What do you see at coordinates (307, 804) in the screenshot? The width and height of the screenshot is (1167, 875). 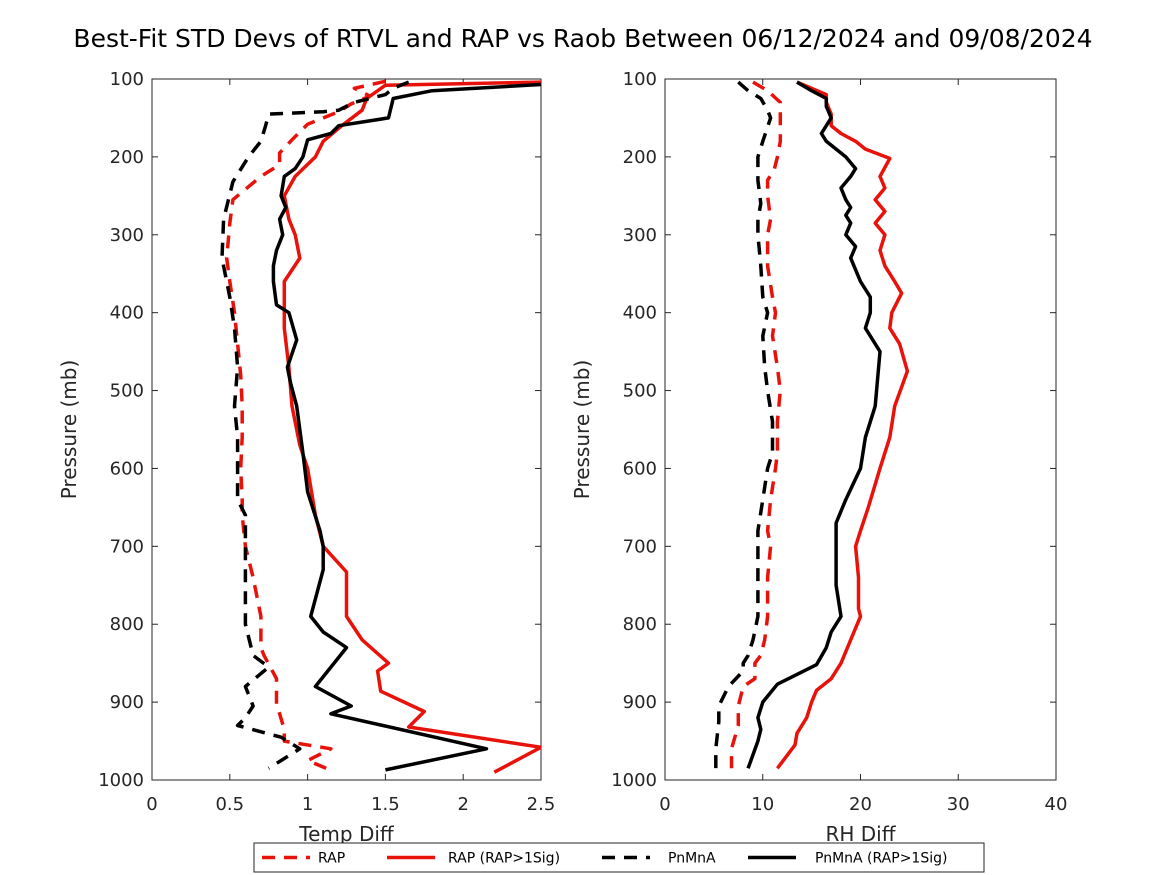 I see `panel1-xtick-label: 1` at bounding box center [307, 804].